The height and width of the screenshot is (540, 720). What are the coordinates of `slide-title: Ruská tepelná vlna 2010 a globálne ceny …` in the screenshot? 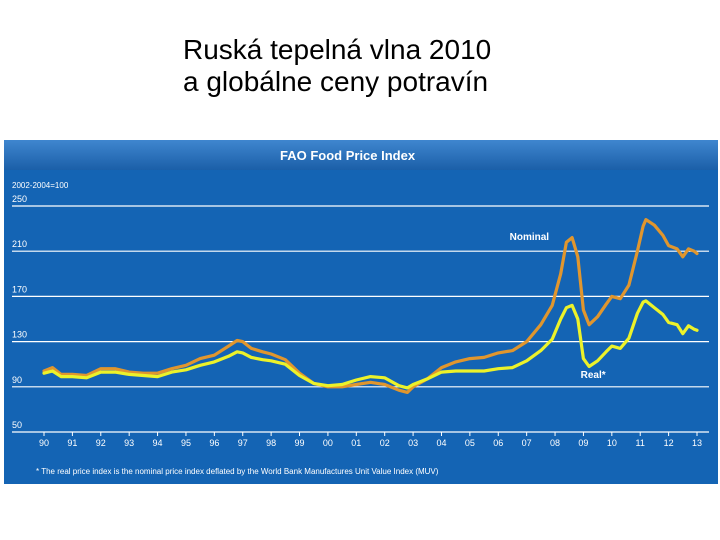 It's located at (337, 66).